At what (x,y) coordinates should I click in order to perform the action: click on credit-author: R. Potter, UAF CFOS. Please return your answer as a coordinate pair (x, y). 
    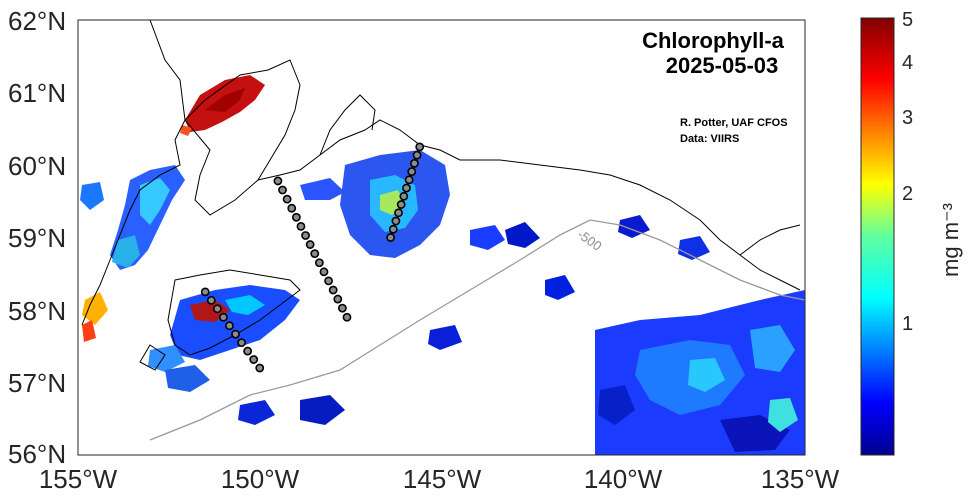
    Looking at the image, I should click on (734, 123).